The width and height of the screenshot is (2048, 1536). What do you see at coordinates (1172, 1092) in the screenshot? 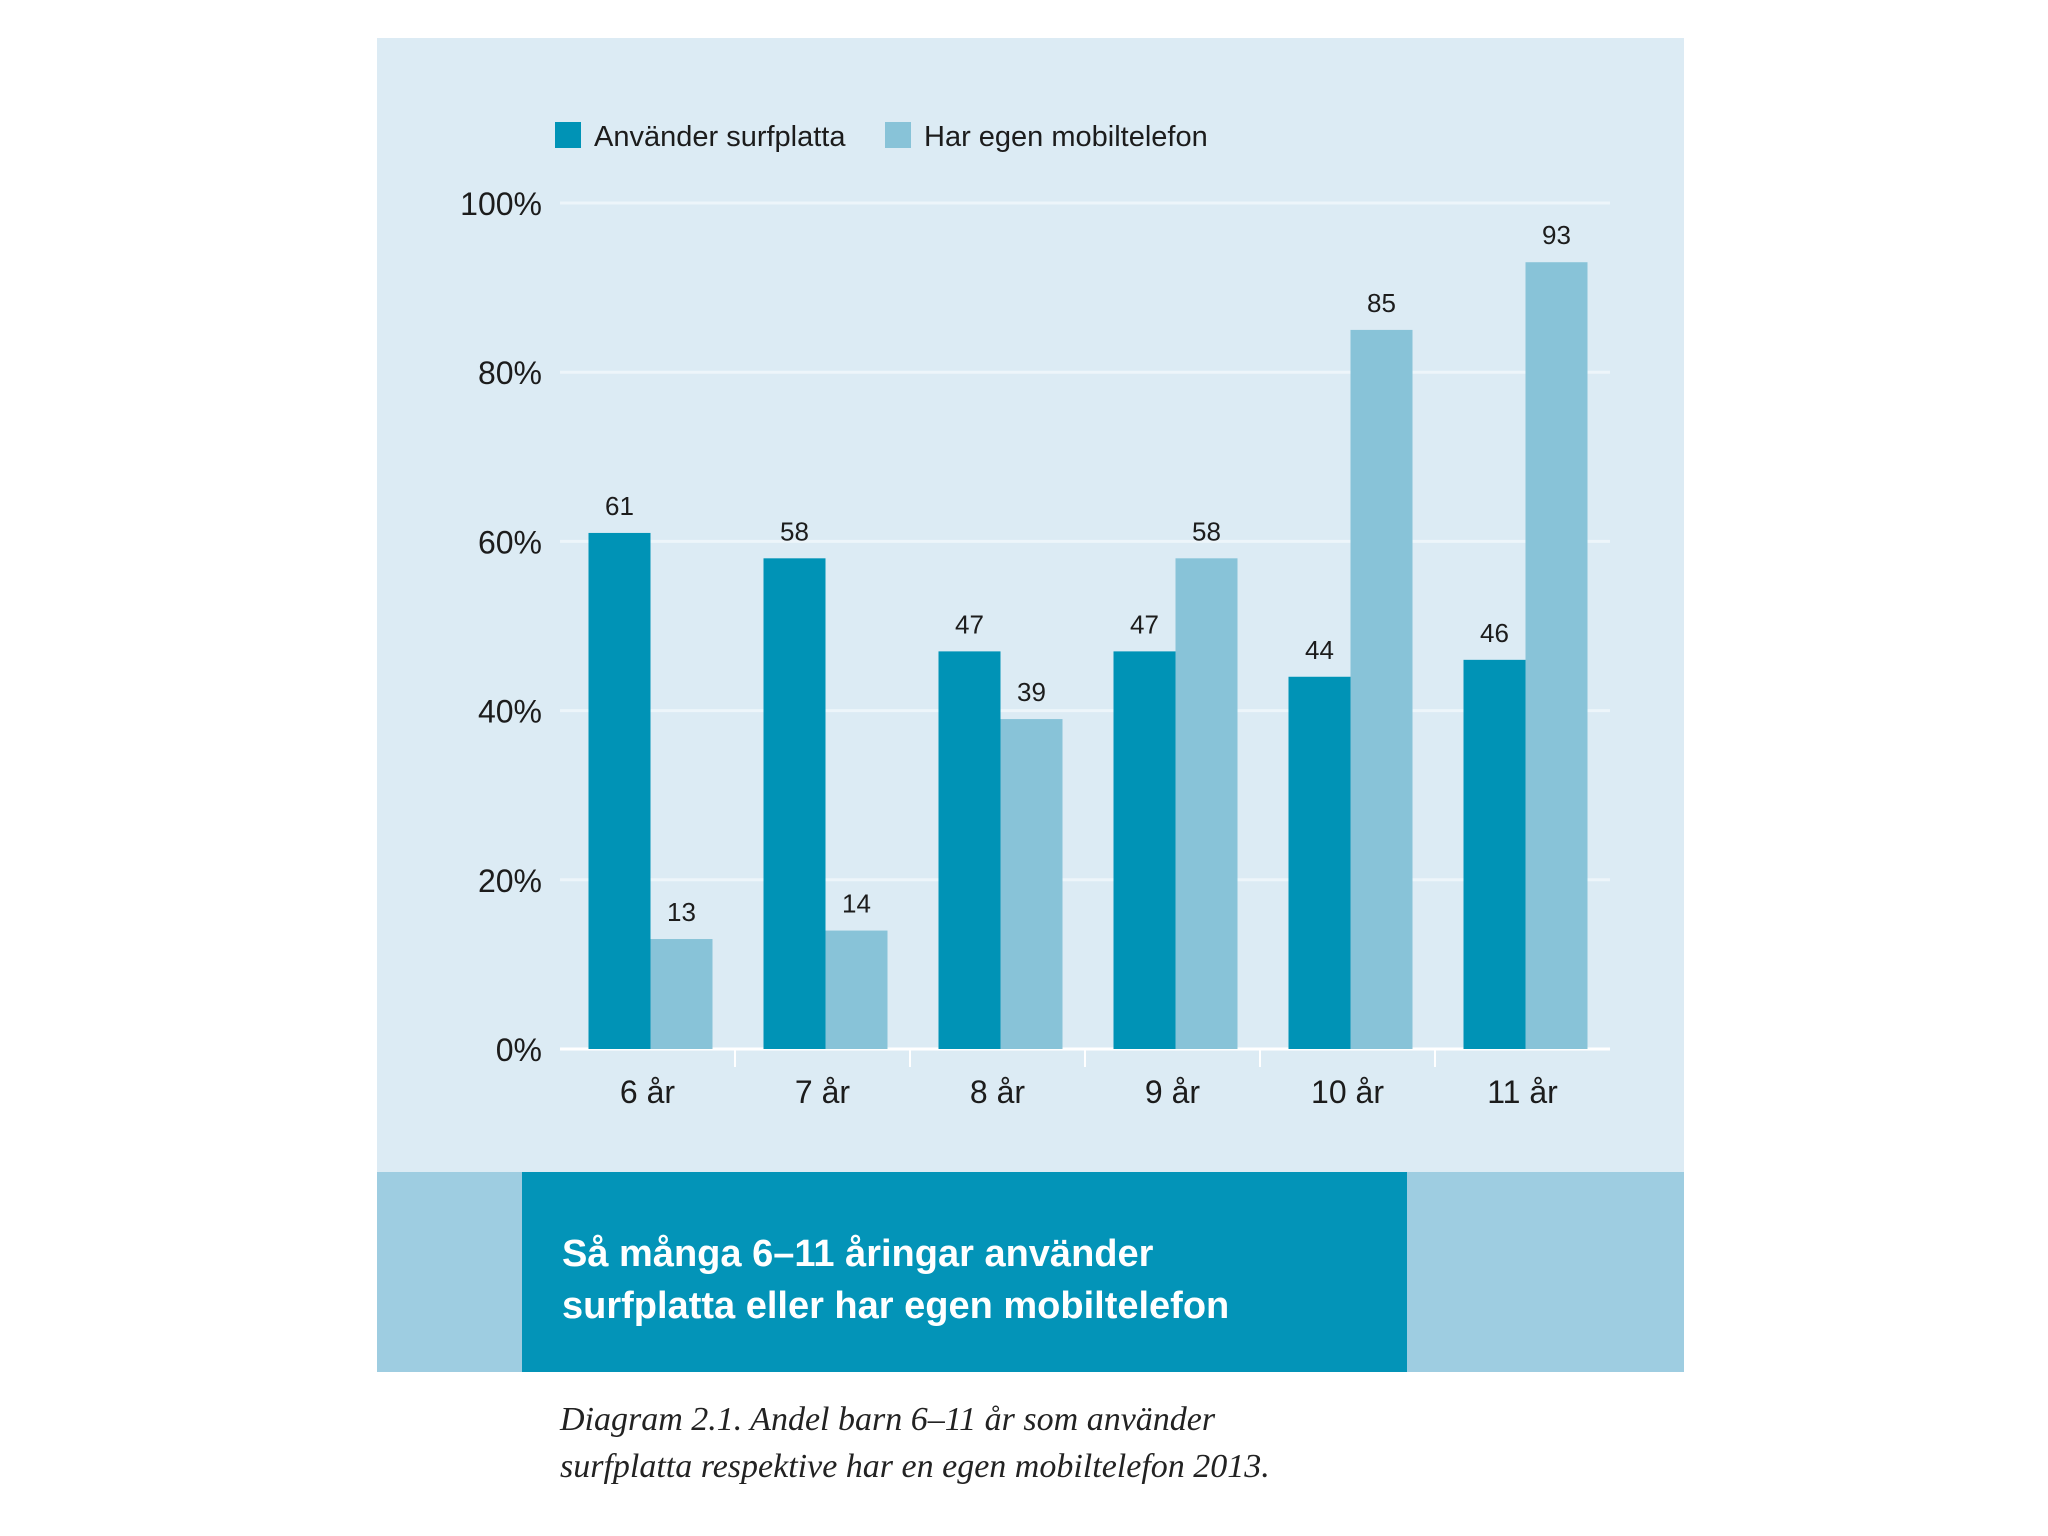
I see `x-tick-label: 9 år` at bounding box center [1172, 1092].